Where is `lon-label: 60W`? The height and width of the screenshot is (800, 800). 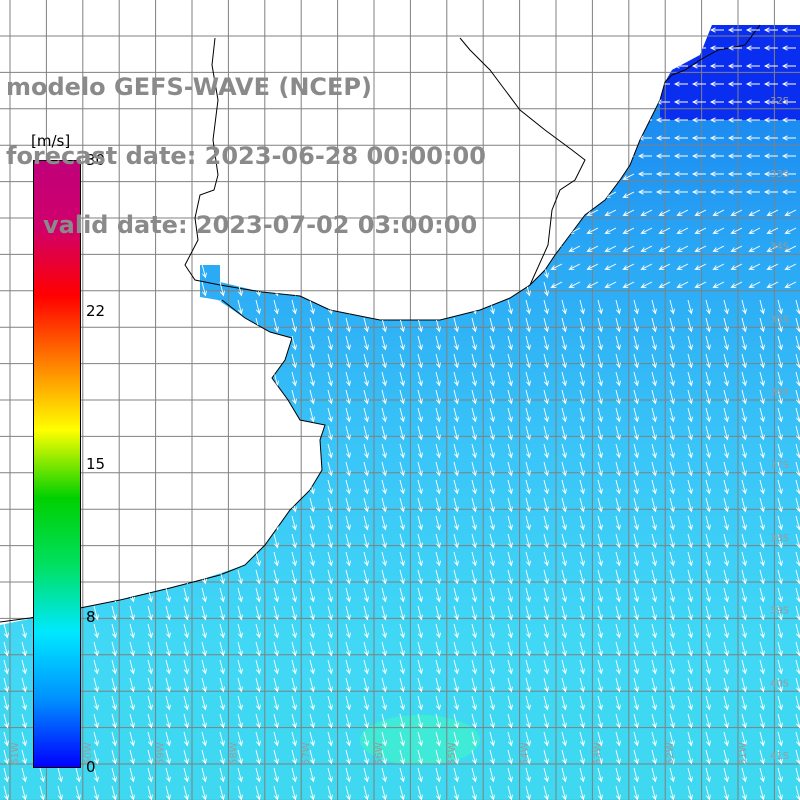 lon-label: 60W is located at coordinates (88, 753).